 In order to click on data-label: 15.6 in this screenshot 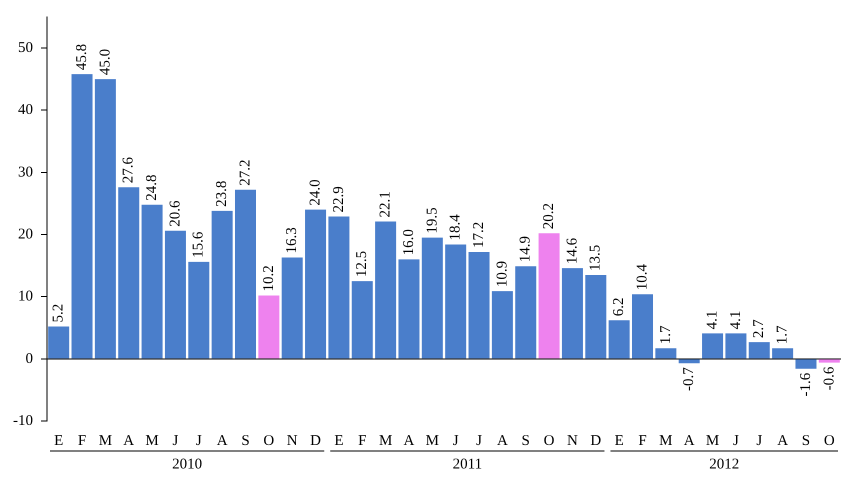, I will do `click(198, 244)`.